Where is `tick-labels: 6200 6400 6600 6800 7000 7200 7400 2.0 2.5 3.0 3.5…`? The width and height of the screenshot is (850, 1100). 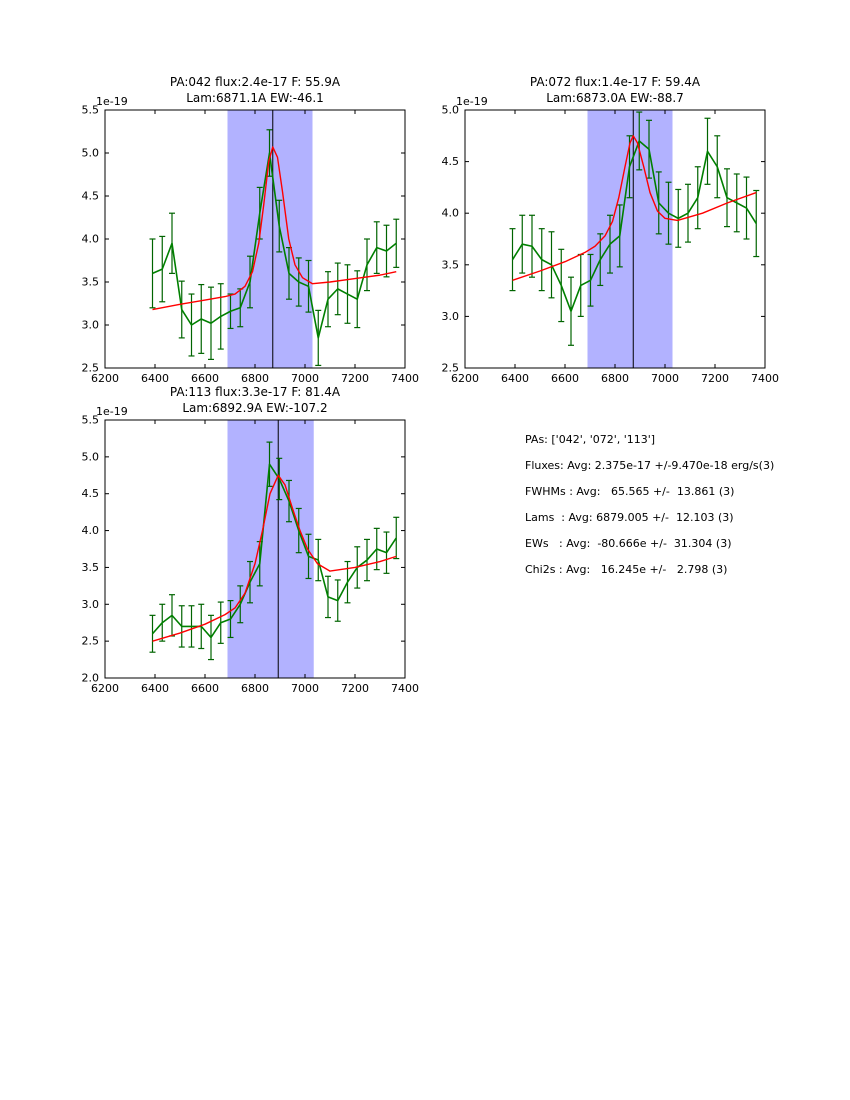 tick-labels: 6200 6400 6600 6800 7000 7200 7400 2.0 2.5 3.0 3.5… is located at coordinates (251, 555).